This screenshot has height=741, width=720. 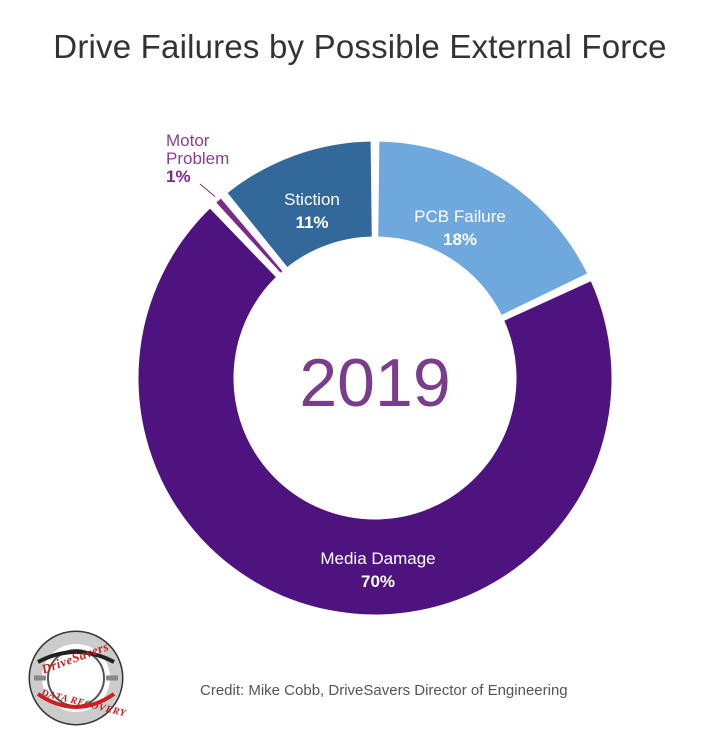 I want to click on life-ring-icon, so click(x=76, y=678).